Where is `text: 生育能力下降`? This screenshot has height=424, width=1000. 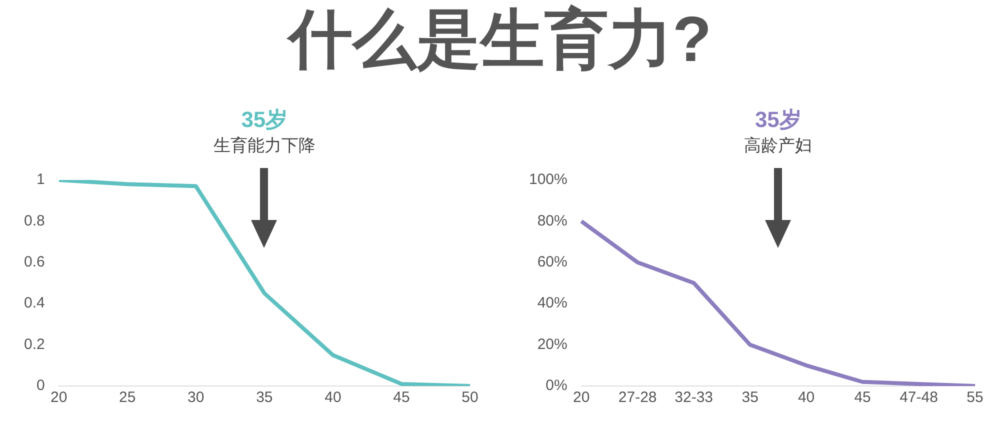 text: 生育能力下降 is located at coordinates (264, 146).